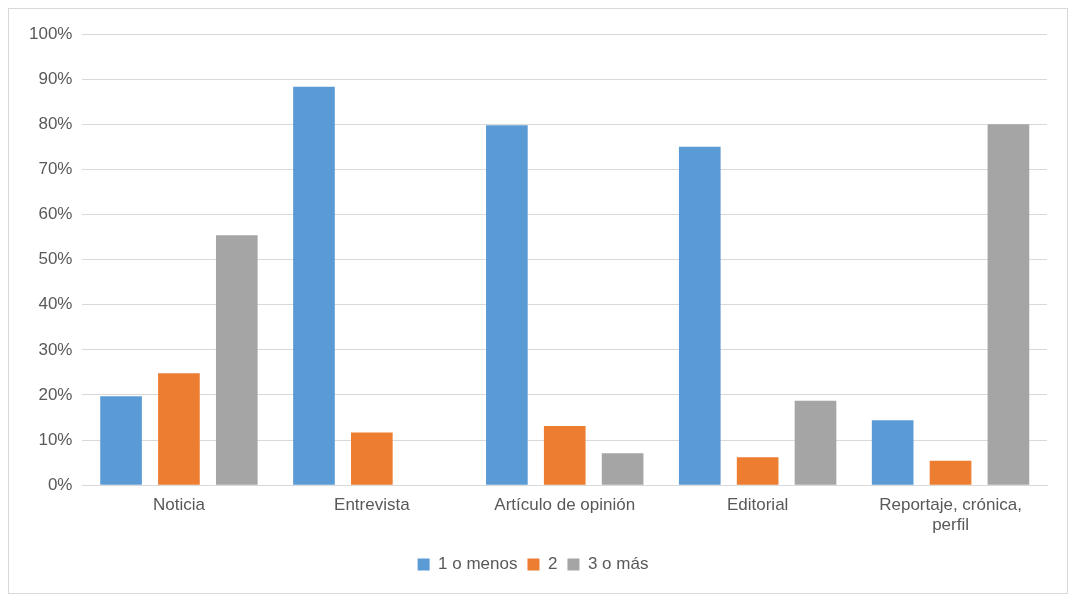  What do you see at coordinates (478, 564) in the screenshot?
I see `legend-label: 1 o menos` at bounding box center [478, 564].